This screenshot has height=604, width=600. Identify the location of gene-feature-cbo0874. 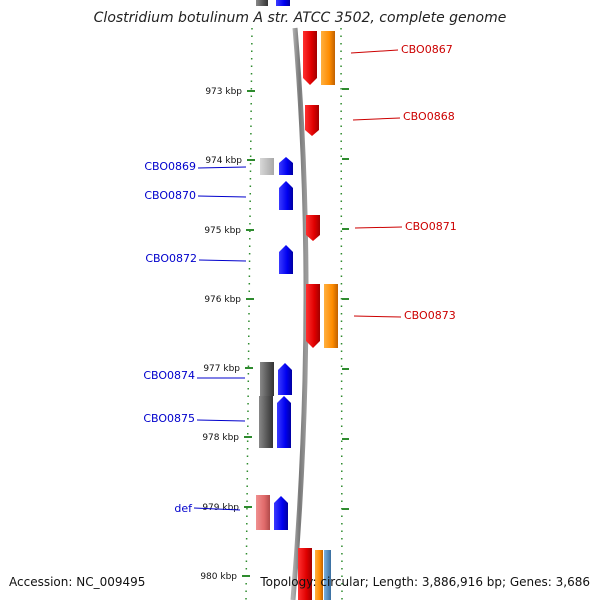
(267, 379).